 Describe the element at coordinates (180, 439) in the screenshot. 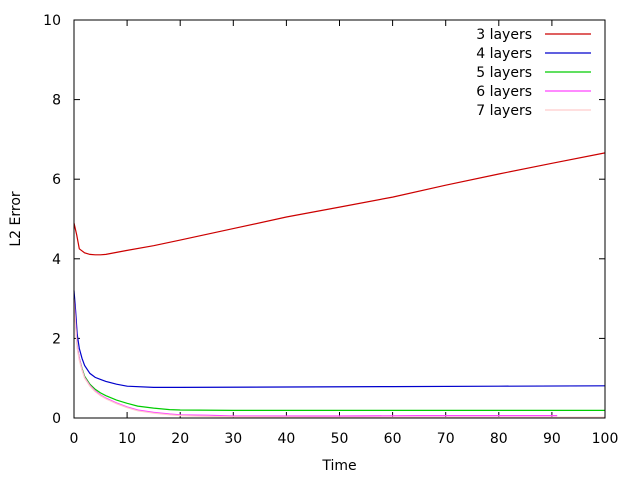

I see `x-tick-label: 20` at that location.